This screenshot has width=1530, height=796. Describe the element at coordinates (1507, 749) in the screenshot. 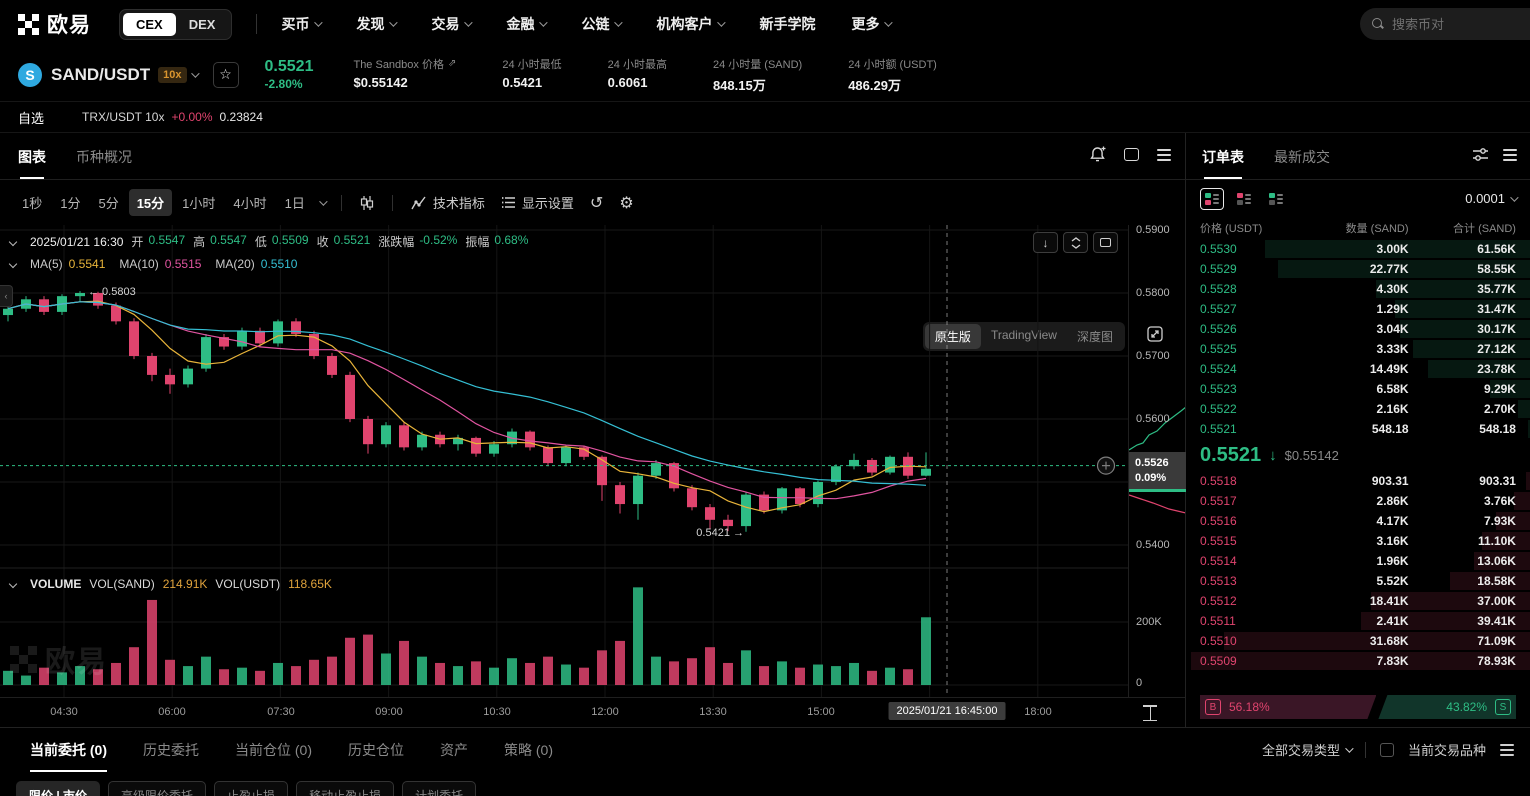

I see `bottom-menu-icon` at that location.